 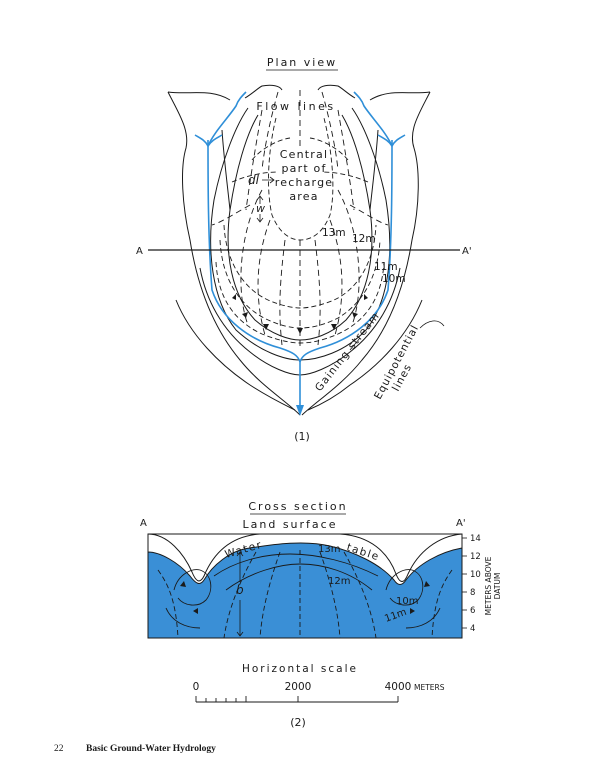 What do you see at coordinates (295, 106) in the screenshot?
I see `flow-lines-label: Flow lines` at bounding box center [295, 106].